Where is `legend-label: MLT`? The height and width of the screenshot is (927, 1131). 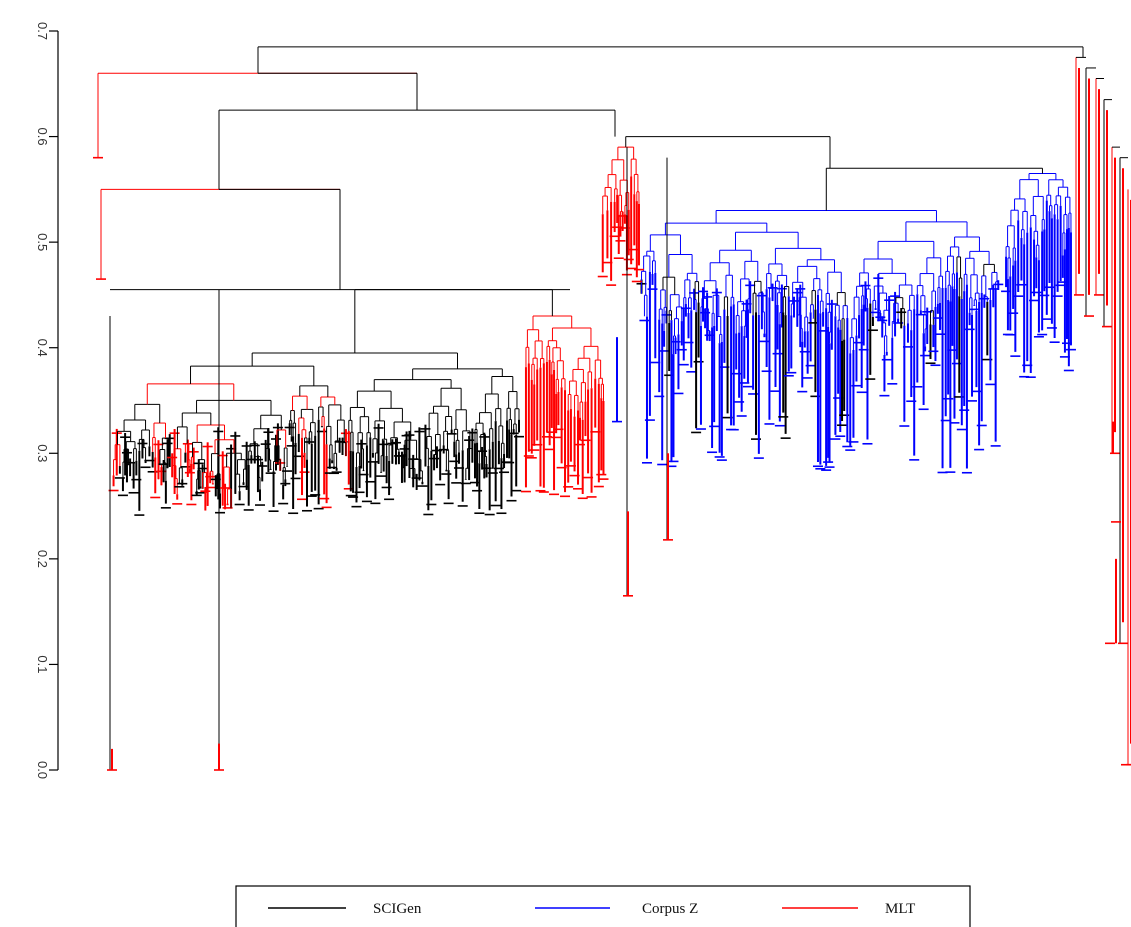
legend-label: MLT is located at coordinates (900, 909).